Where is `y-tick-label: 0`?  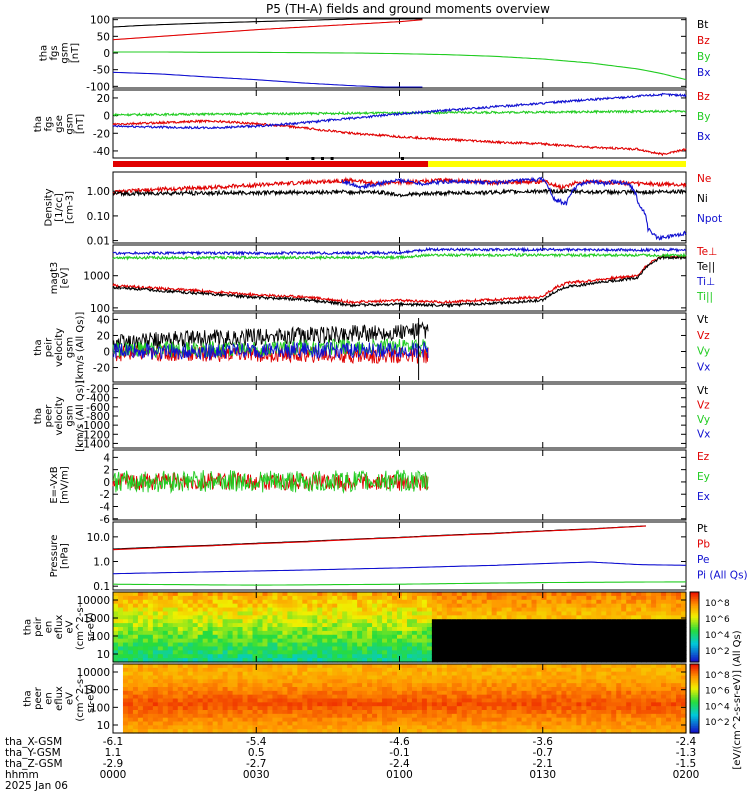 y-tick-label: 0 is located at coordinates (106, 117).